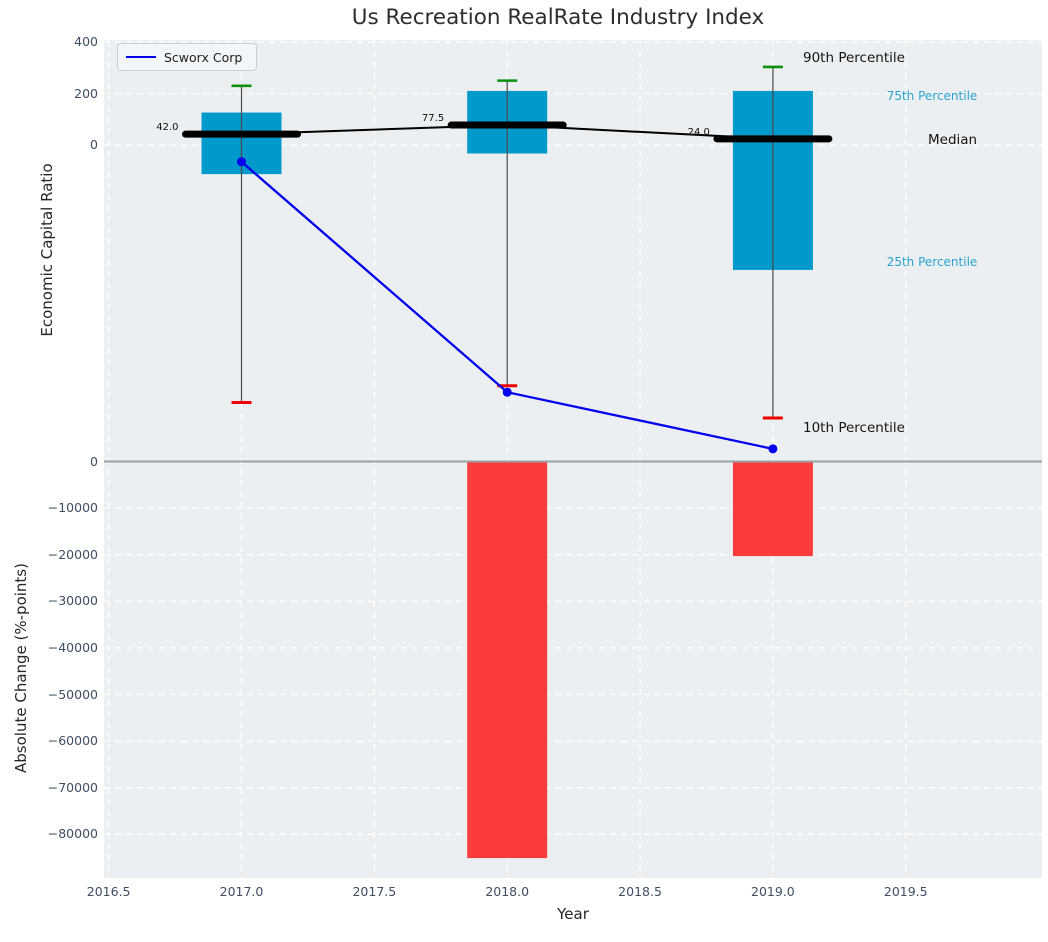 The height and width of the screenshot is (942, 1048). What do you see at coordinates (94, 461) in the screenshot?
I see `bottom-y-tick-label: 0` at bounding box center [94, 461].